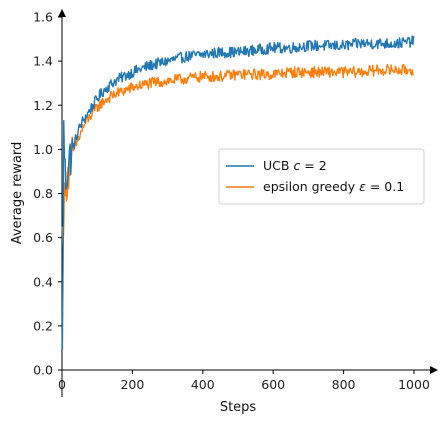 The image size is (445, 422). What do you see at coordinates (43, 149) in the screenshot?
I see `y-tick-label: 1.0` at bounding box center [43, 149].